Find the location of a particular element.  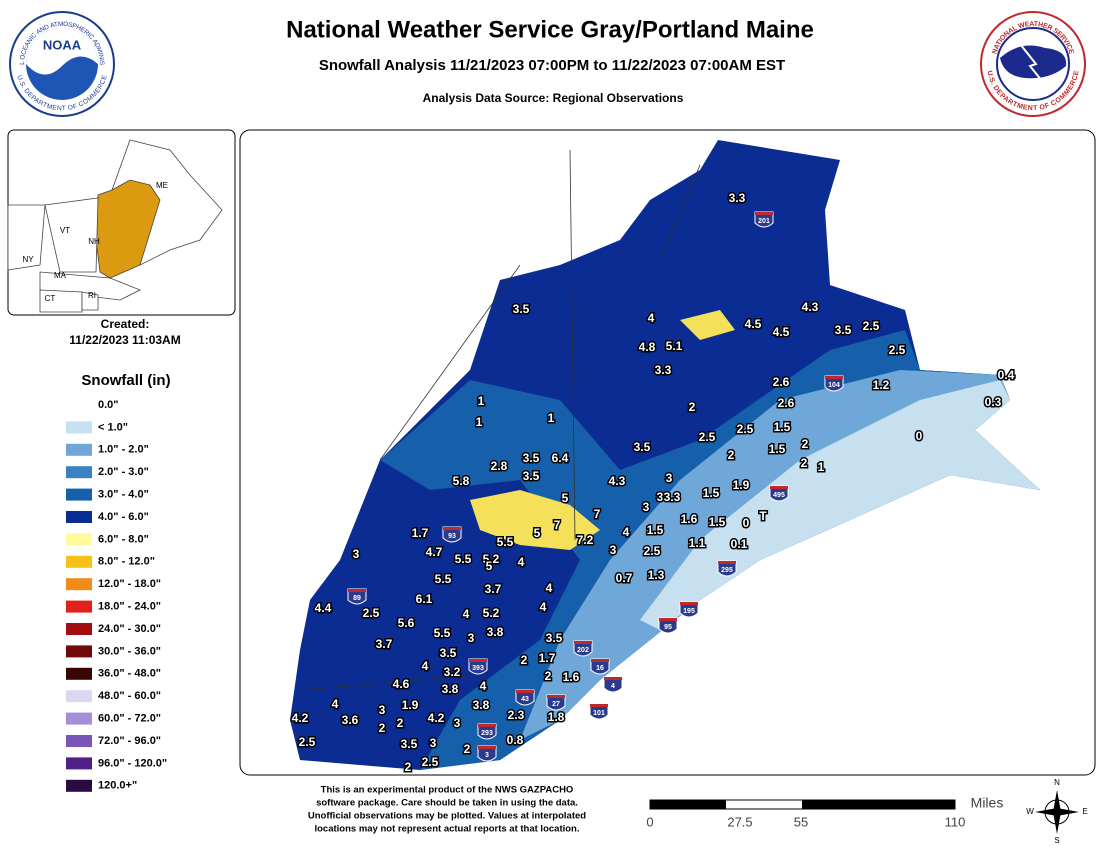

legend-label: 72.0" - 96.0" is located at coordinates (129, 741).